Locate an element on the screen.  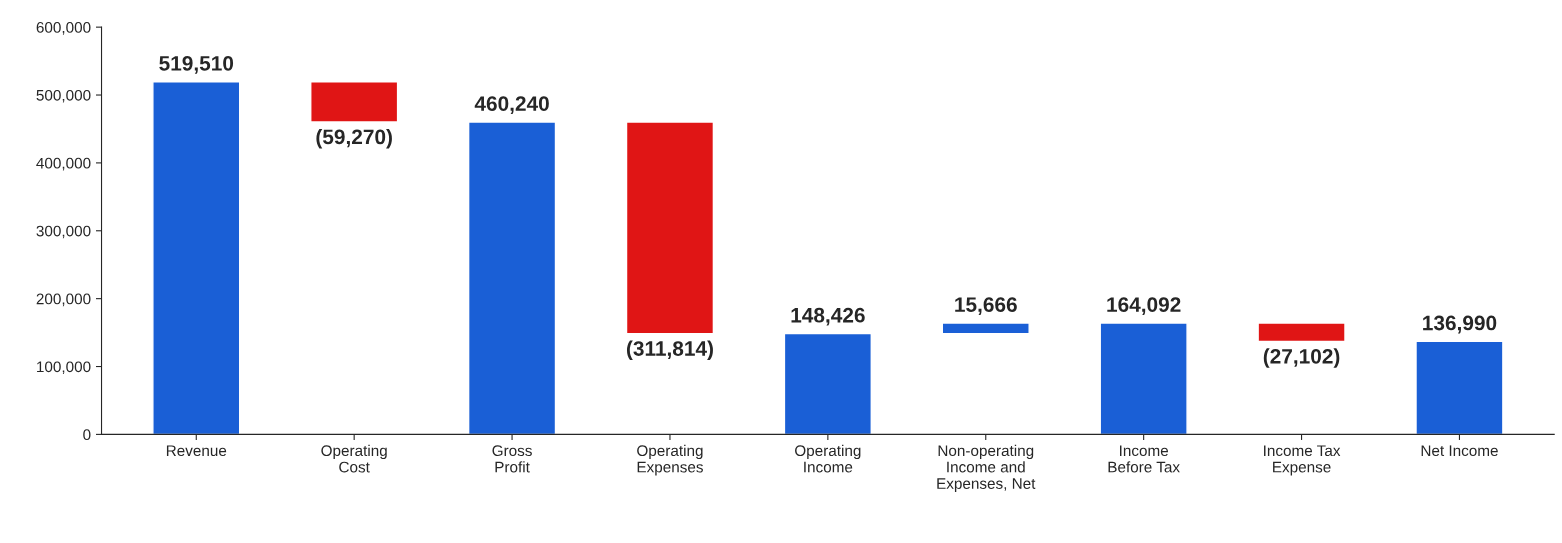
data-label: (311,814) is located at coordinates (669, 350).